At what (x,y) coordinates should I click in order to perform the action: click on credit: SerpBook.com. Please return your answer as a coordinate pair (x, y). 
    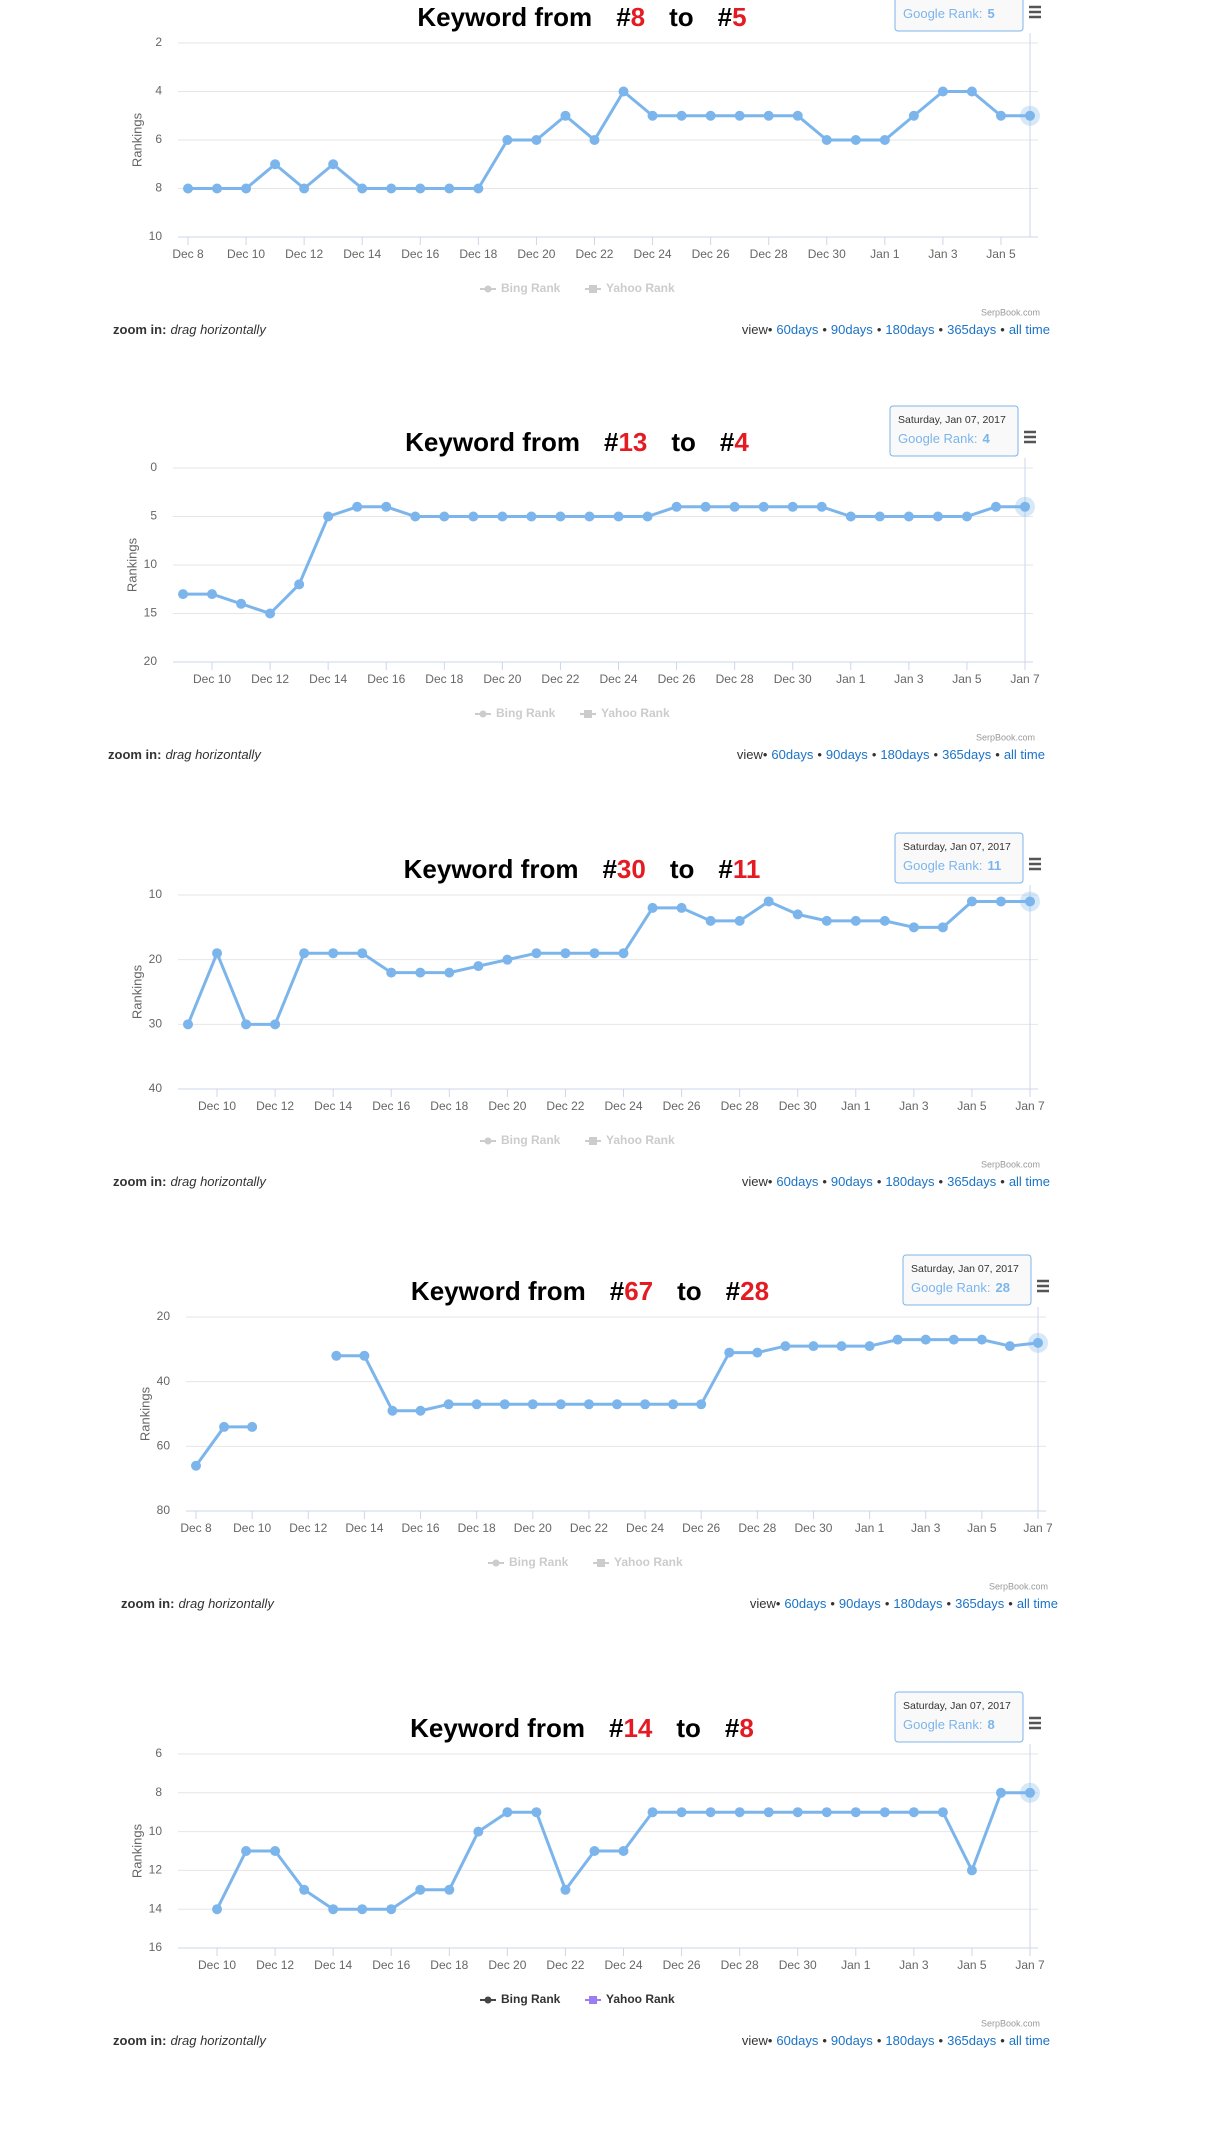
    Looking at the image, I should click on (1005, 737).